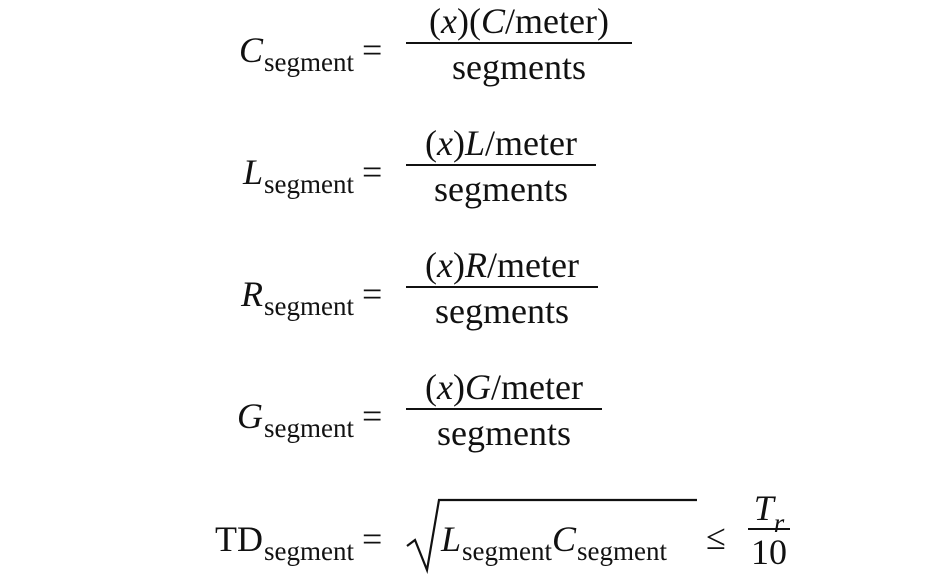  I want to click on r-subscript: r, so click(779, 523).